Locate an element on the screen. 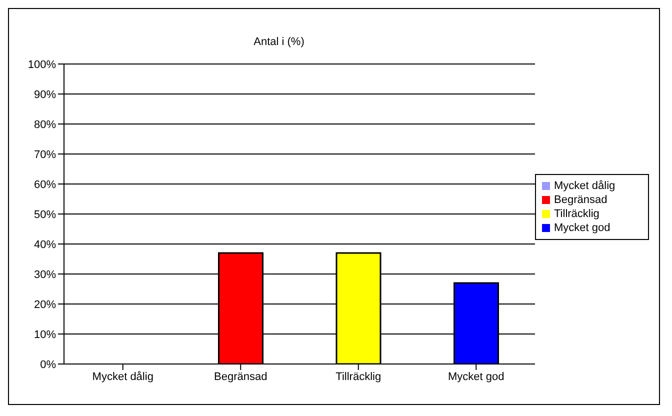 This screenshot has width=672, height=416. y-tick-label: 100% is located at coordinates (42, 64).